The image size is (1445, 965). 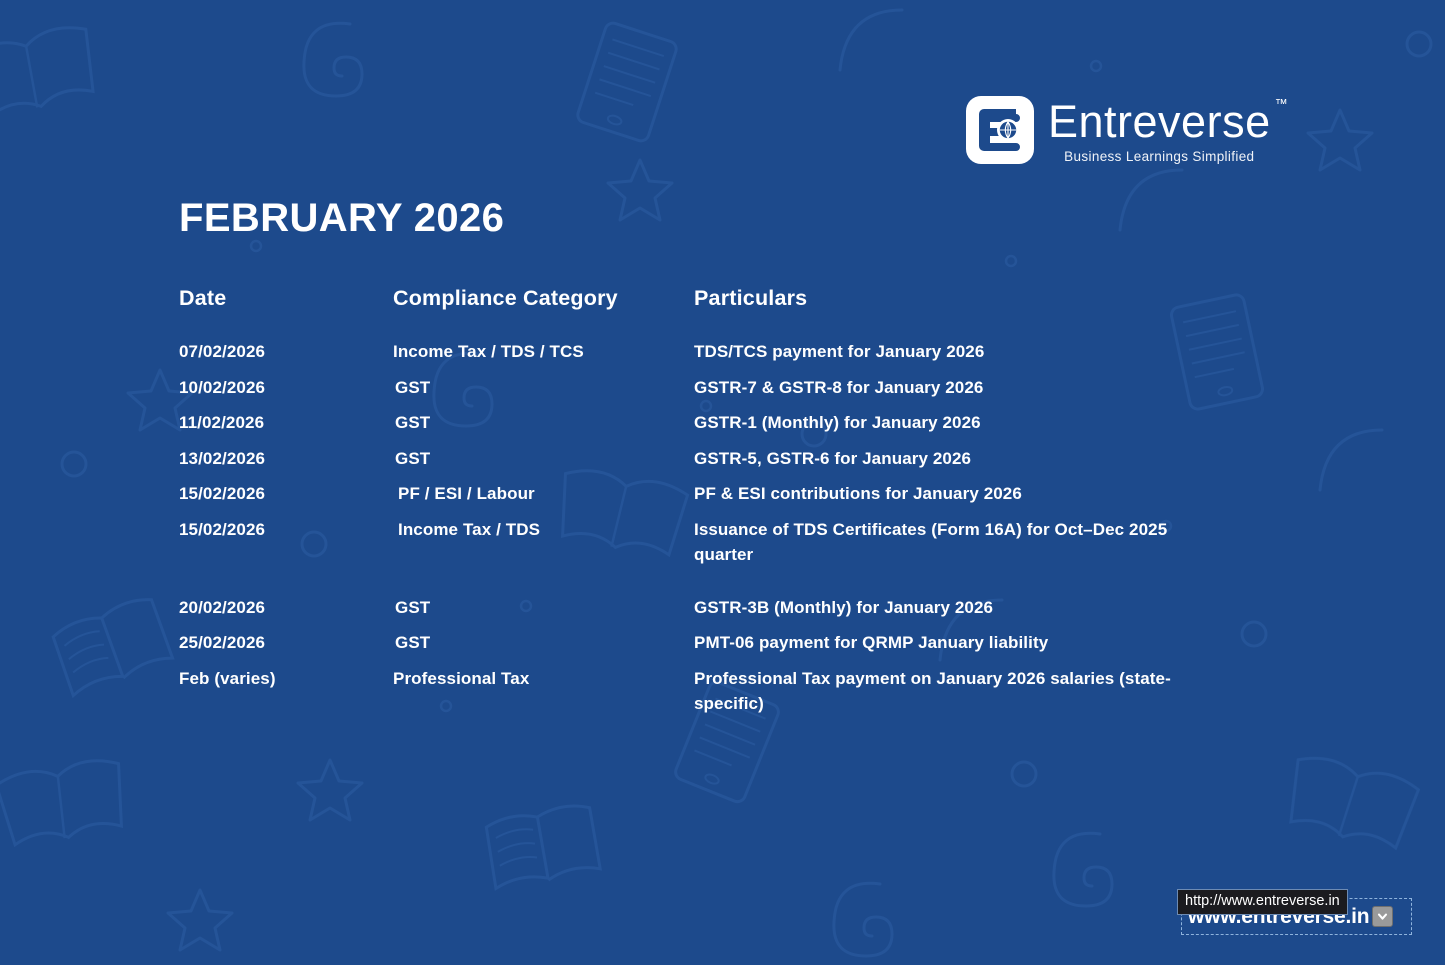 What do you see at coordinates (679, 298) in the screenshot?
I see `table-header-row: Date Compliance Category Particulars` at bounding box center [679, 298].